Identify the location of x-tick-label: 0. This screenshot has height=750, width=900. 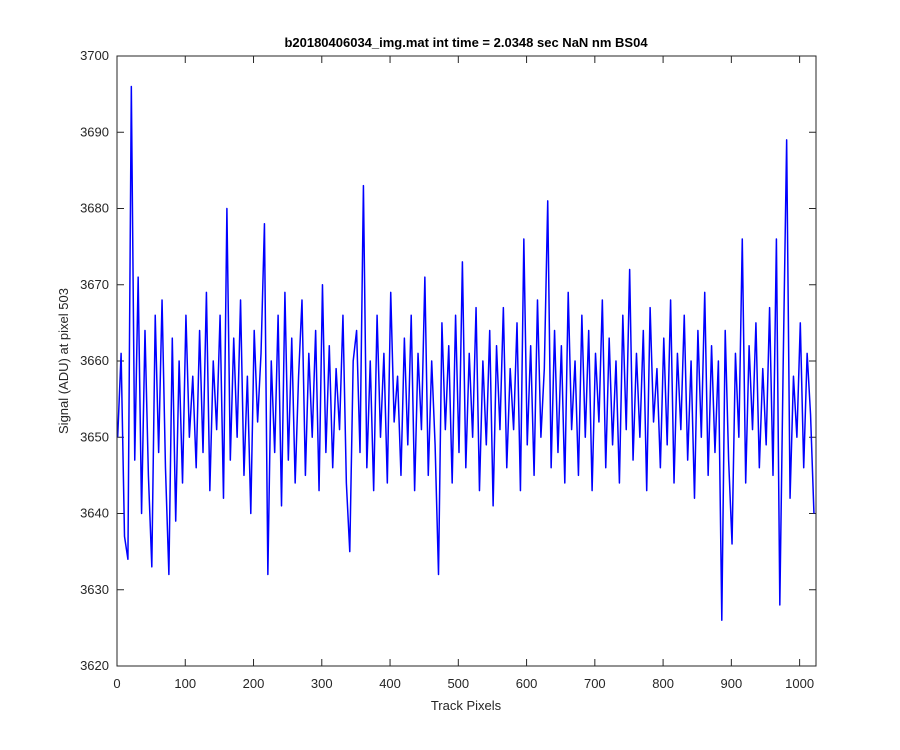
(116, 683).